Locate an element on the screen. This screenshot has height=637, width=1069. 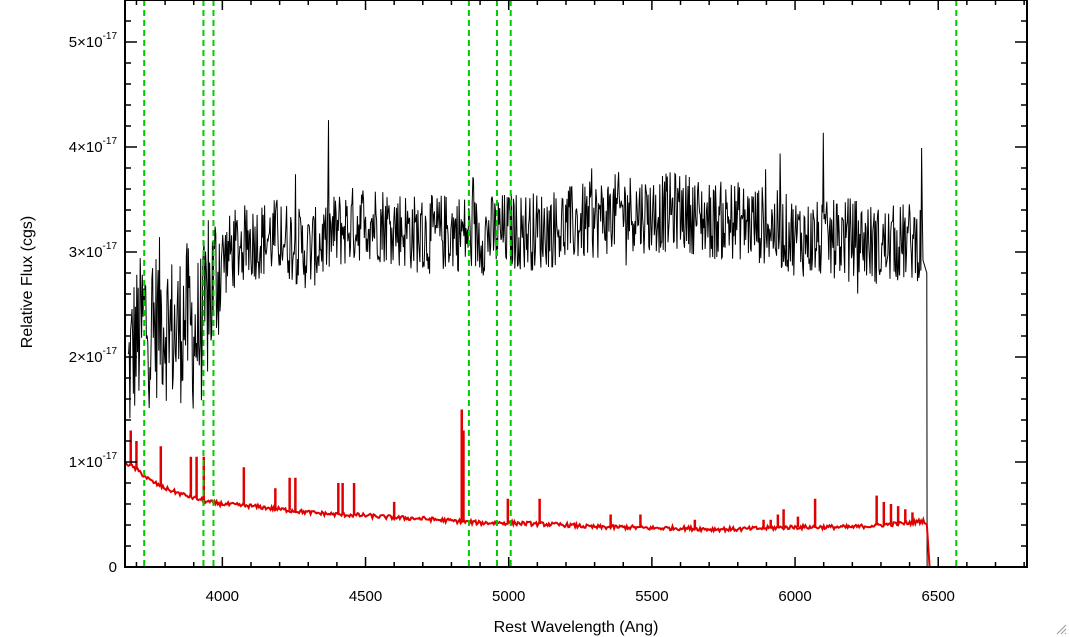
x-tick-label: 5500 is located at coordinates (651, 596).